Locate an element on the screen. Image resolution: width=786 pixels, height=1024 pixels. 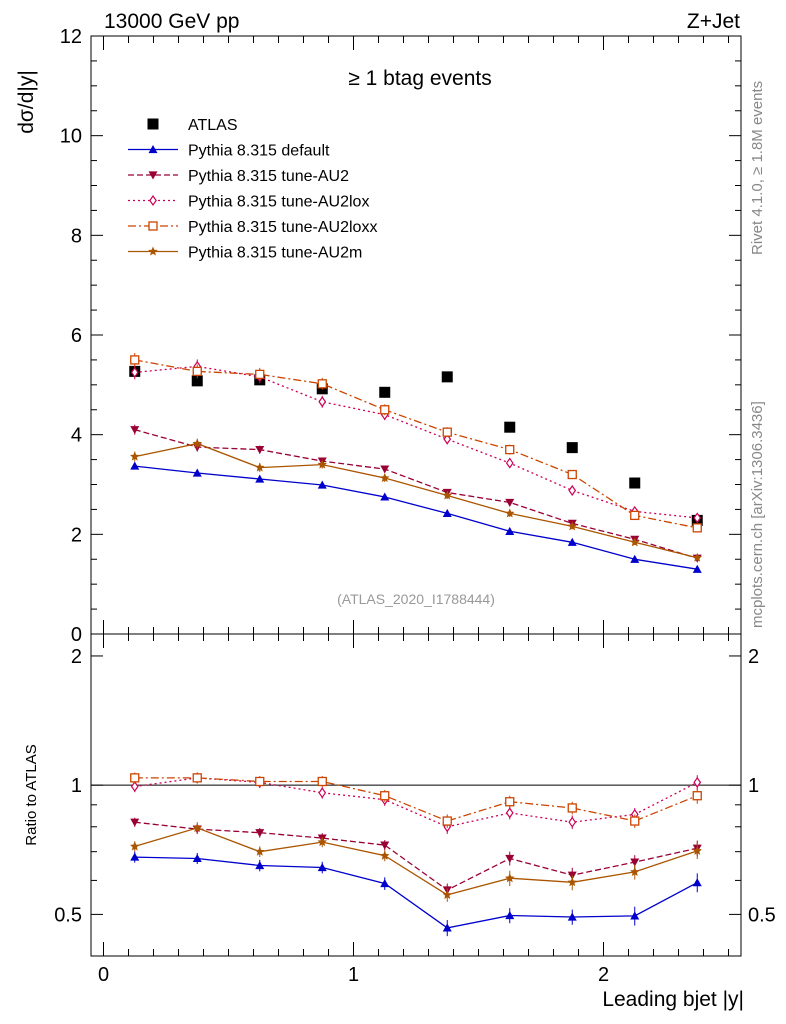
legend-label: Pythia 8.315 tune-AU2 is located at coordinates (268, 176).